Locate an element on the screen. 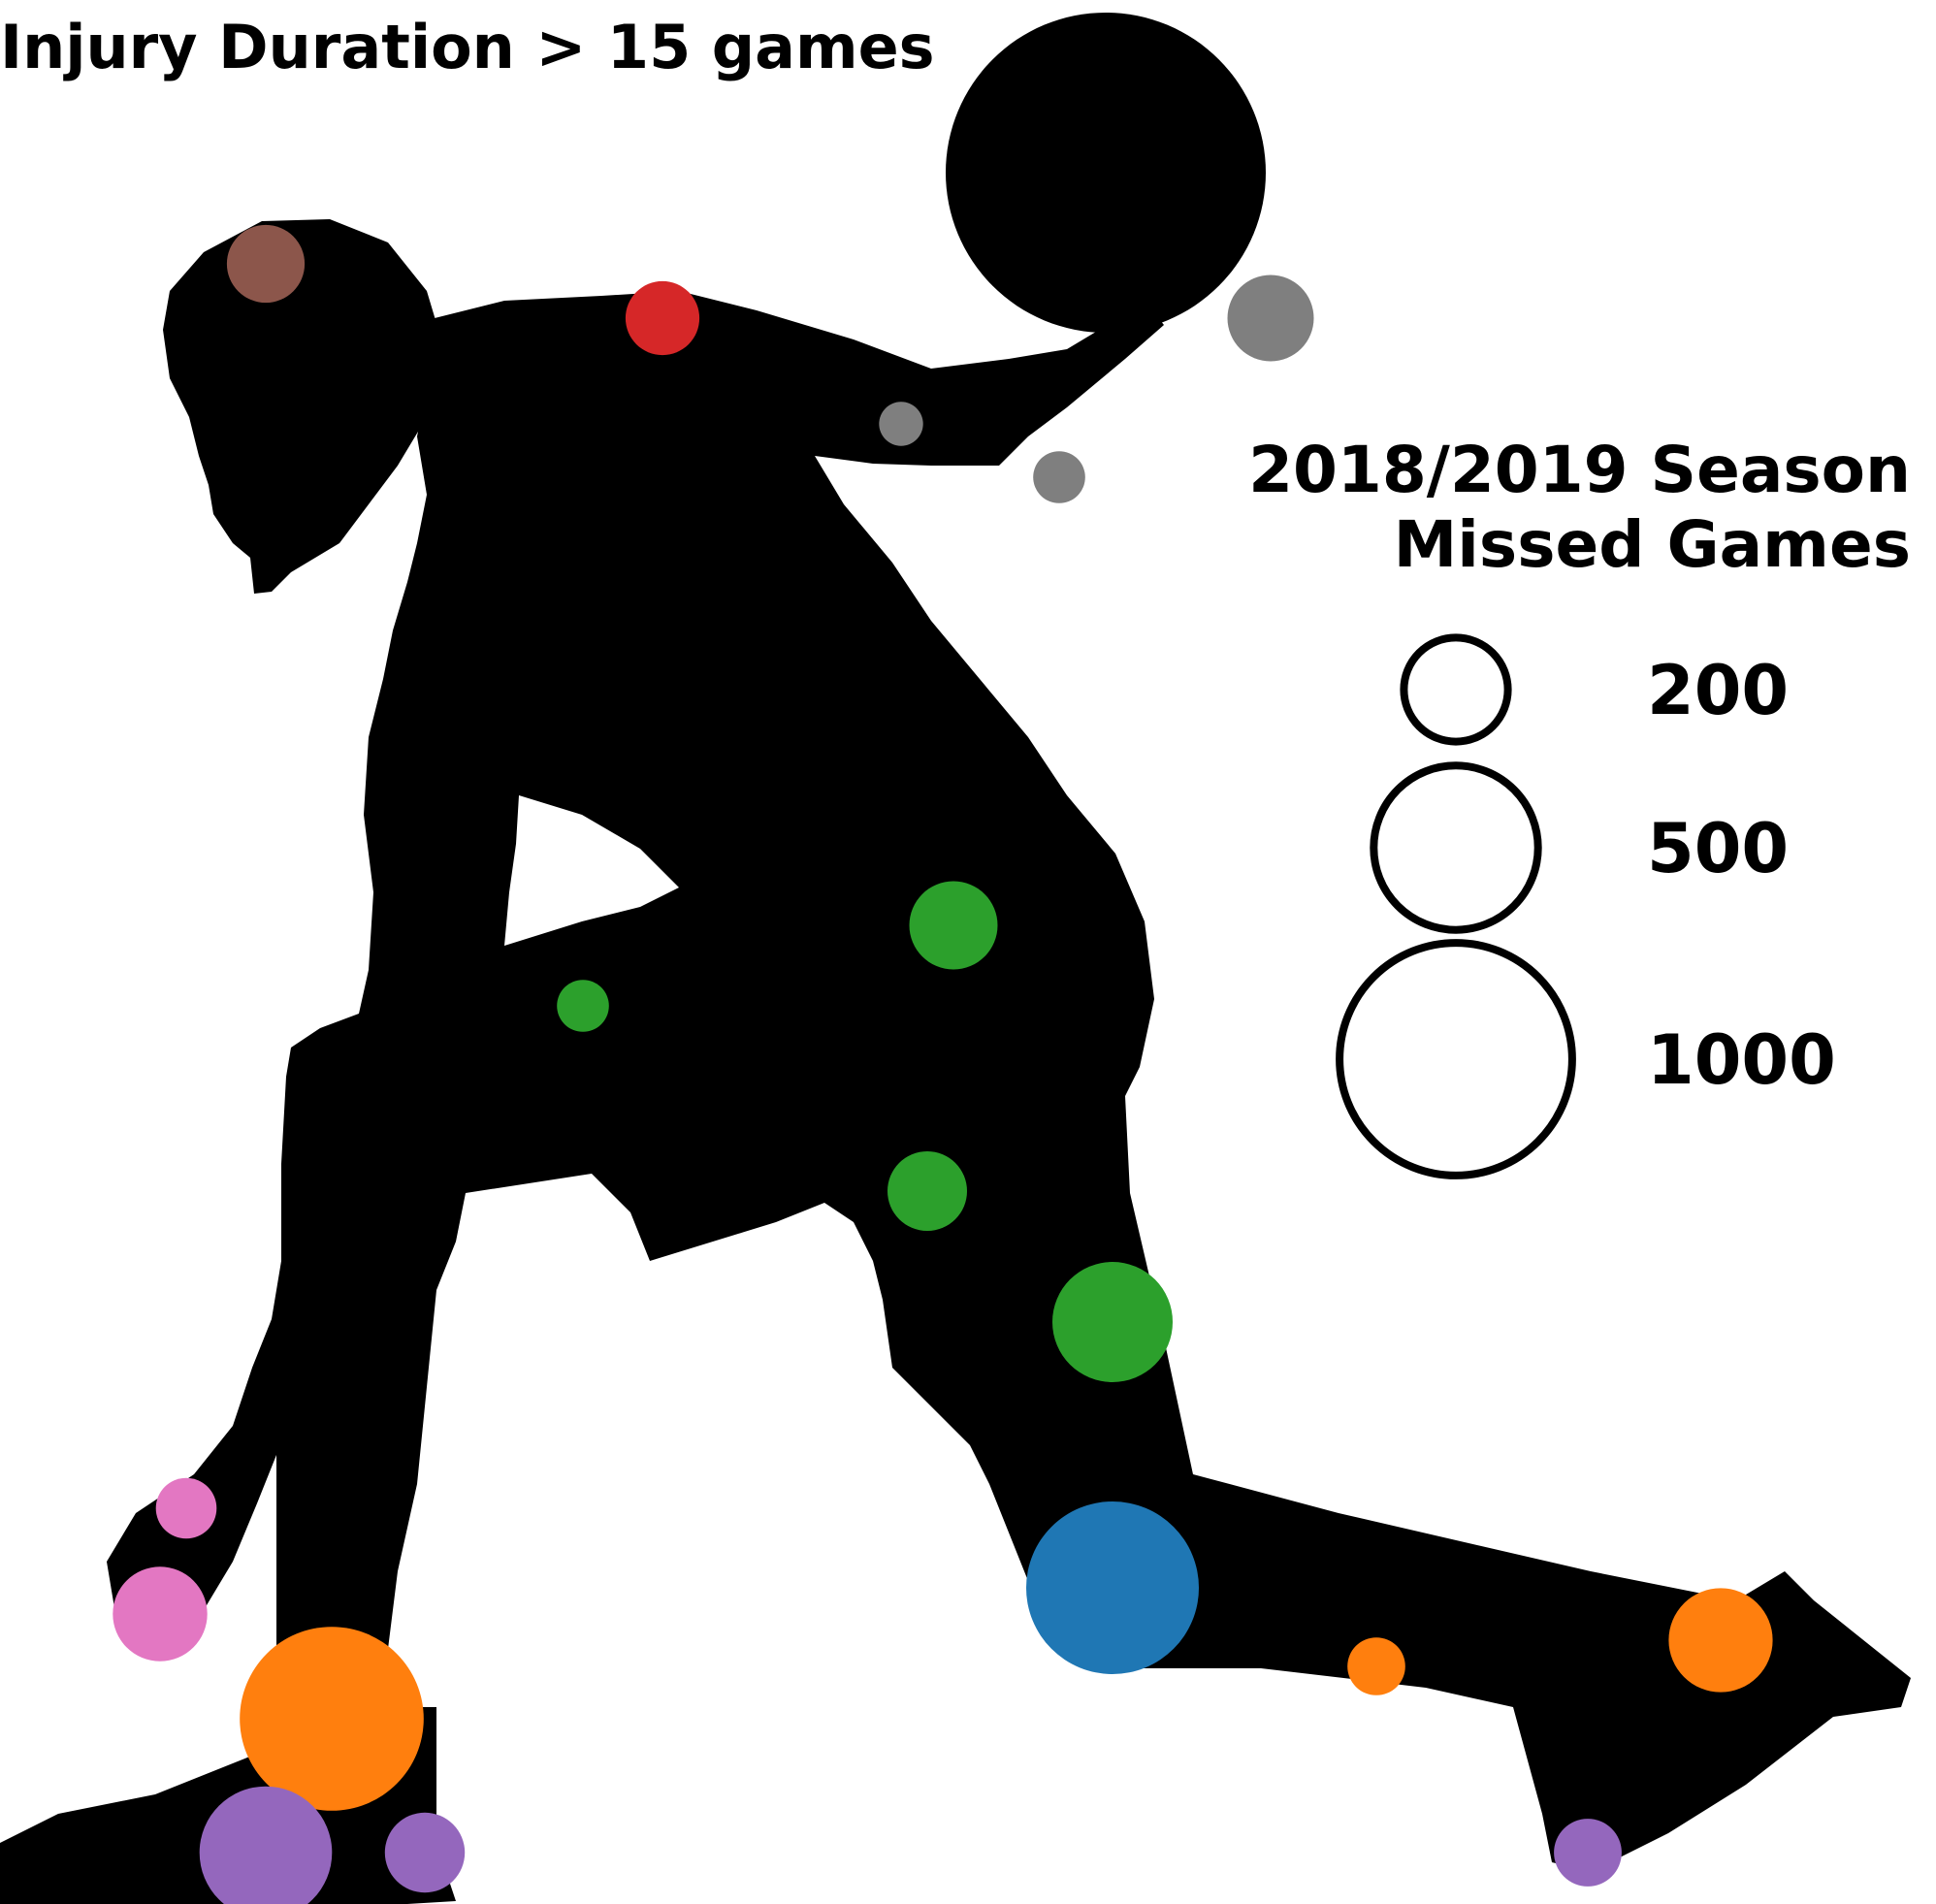 This screenshot has height=1904, width=1936. size-legend: 2018/2019 Season Missed Games 200 500 1000 is located at coordinates (1579, 806).